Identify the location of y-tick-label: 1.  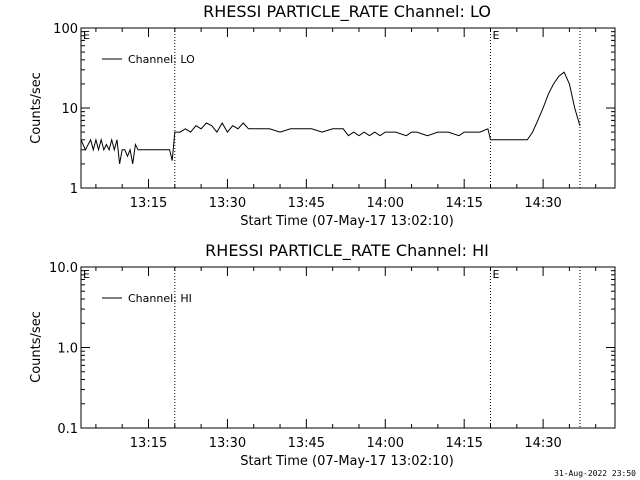
(74, 189).